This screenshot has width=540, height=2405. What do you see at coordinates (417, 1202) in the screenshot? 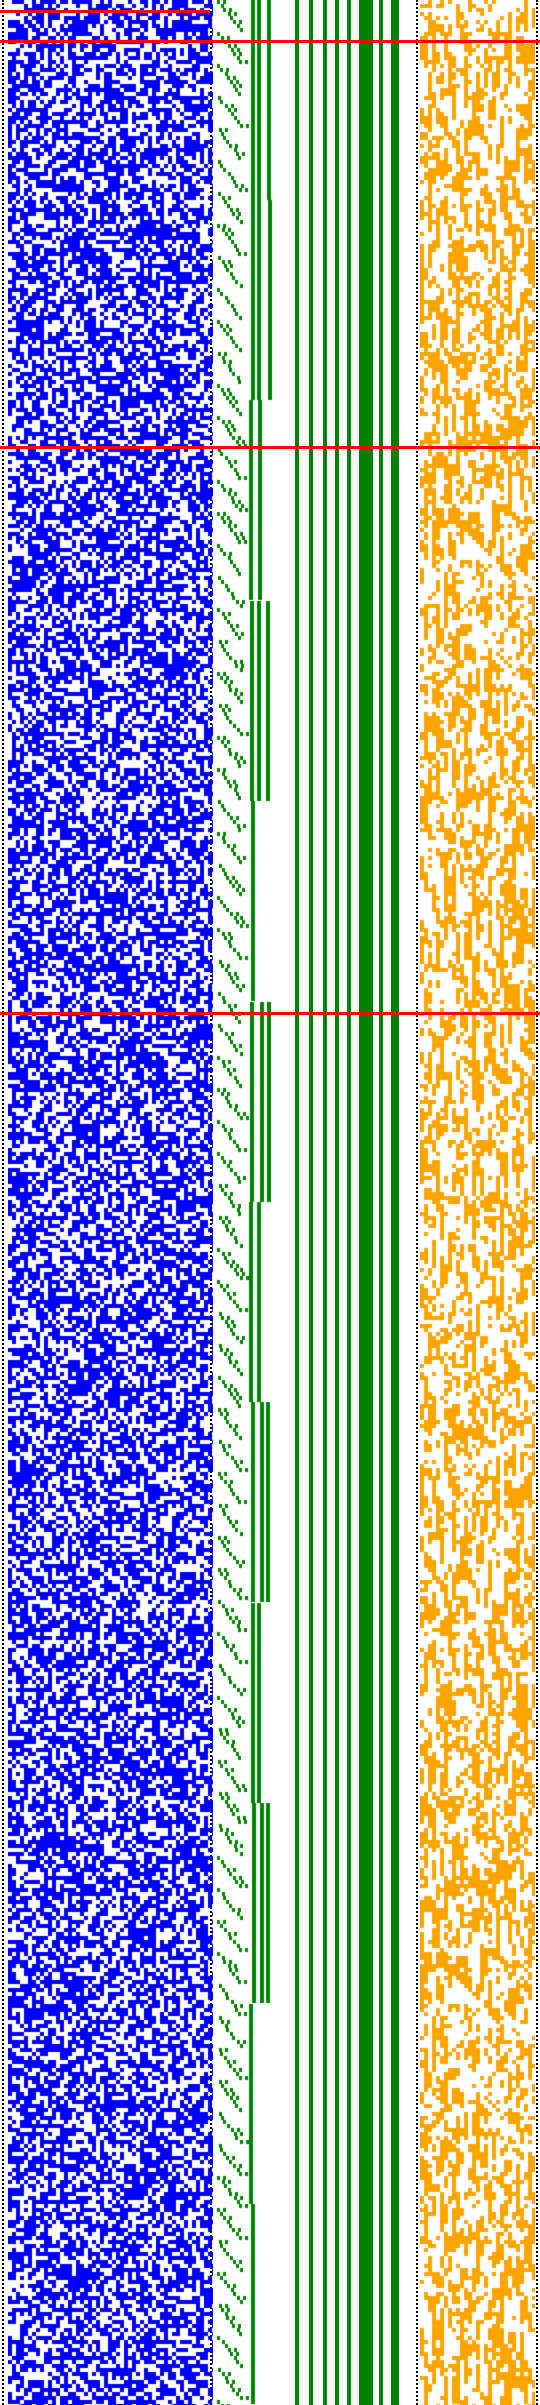
I see `orange-panel-left-dotted-border` at bounding box center [417, 1202].